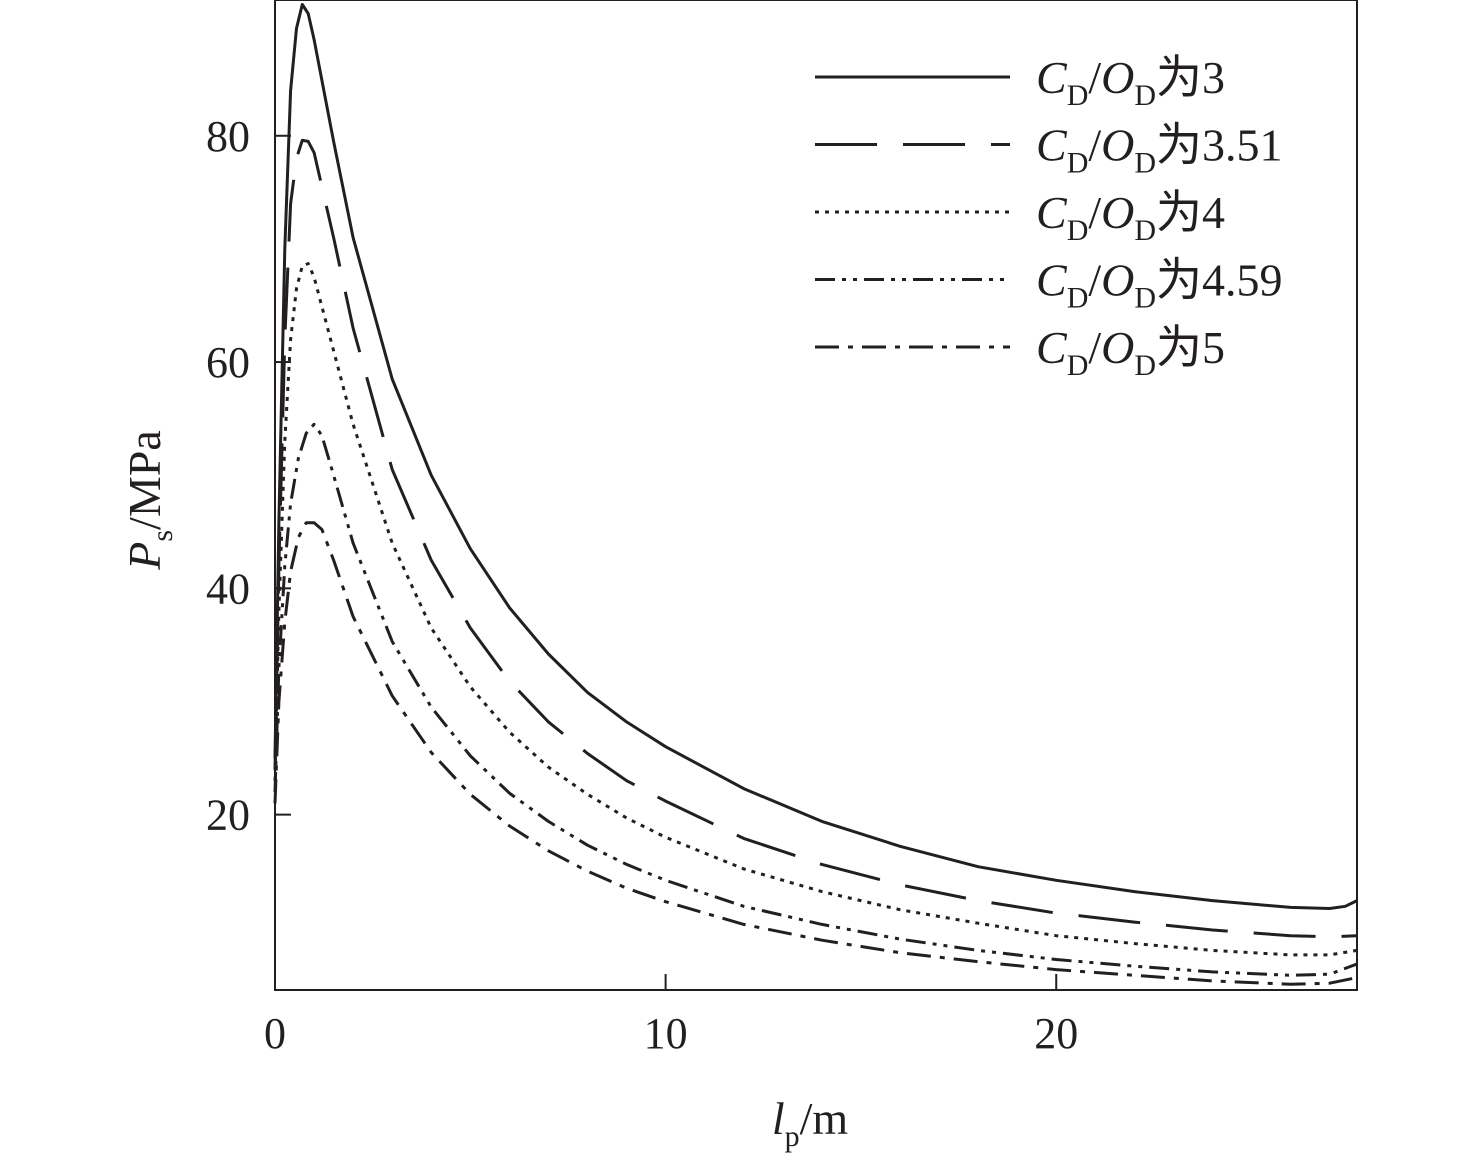  I want to click on y-tick-label: 20, so click(228, 815).